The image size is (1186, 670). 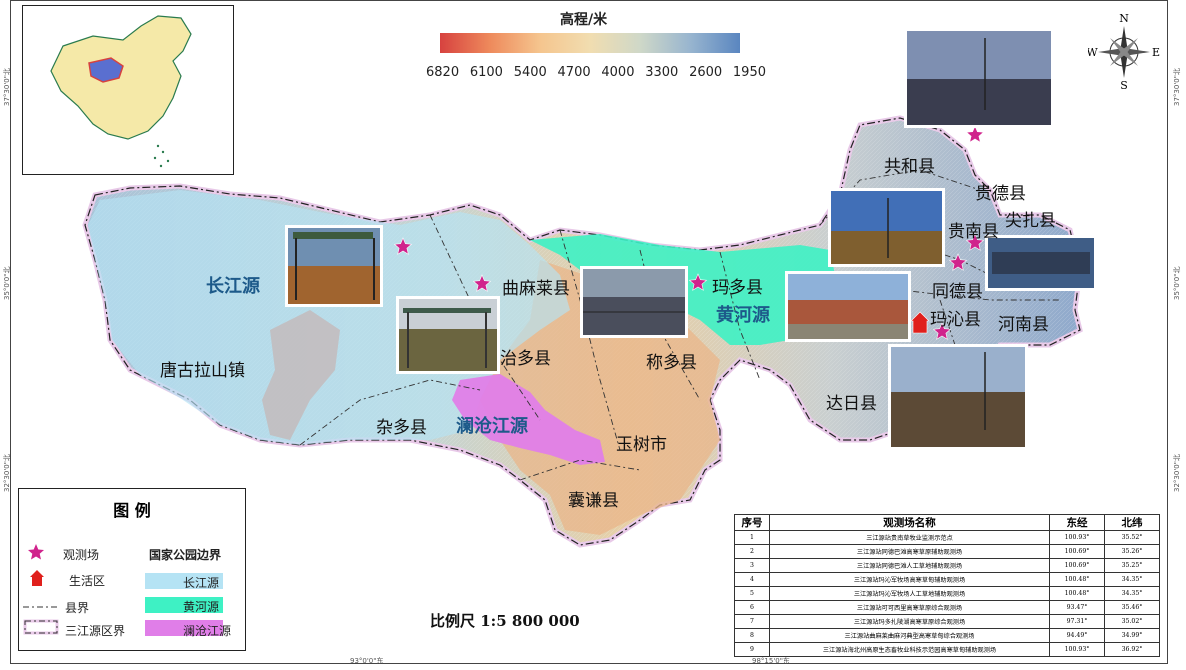 What do you see at coordinates (530, 72) in the screenshot?
I see `elevation-tick: 5400` at bounding box center [530, 72].